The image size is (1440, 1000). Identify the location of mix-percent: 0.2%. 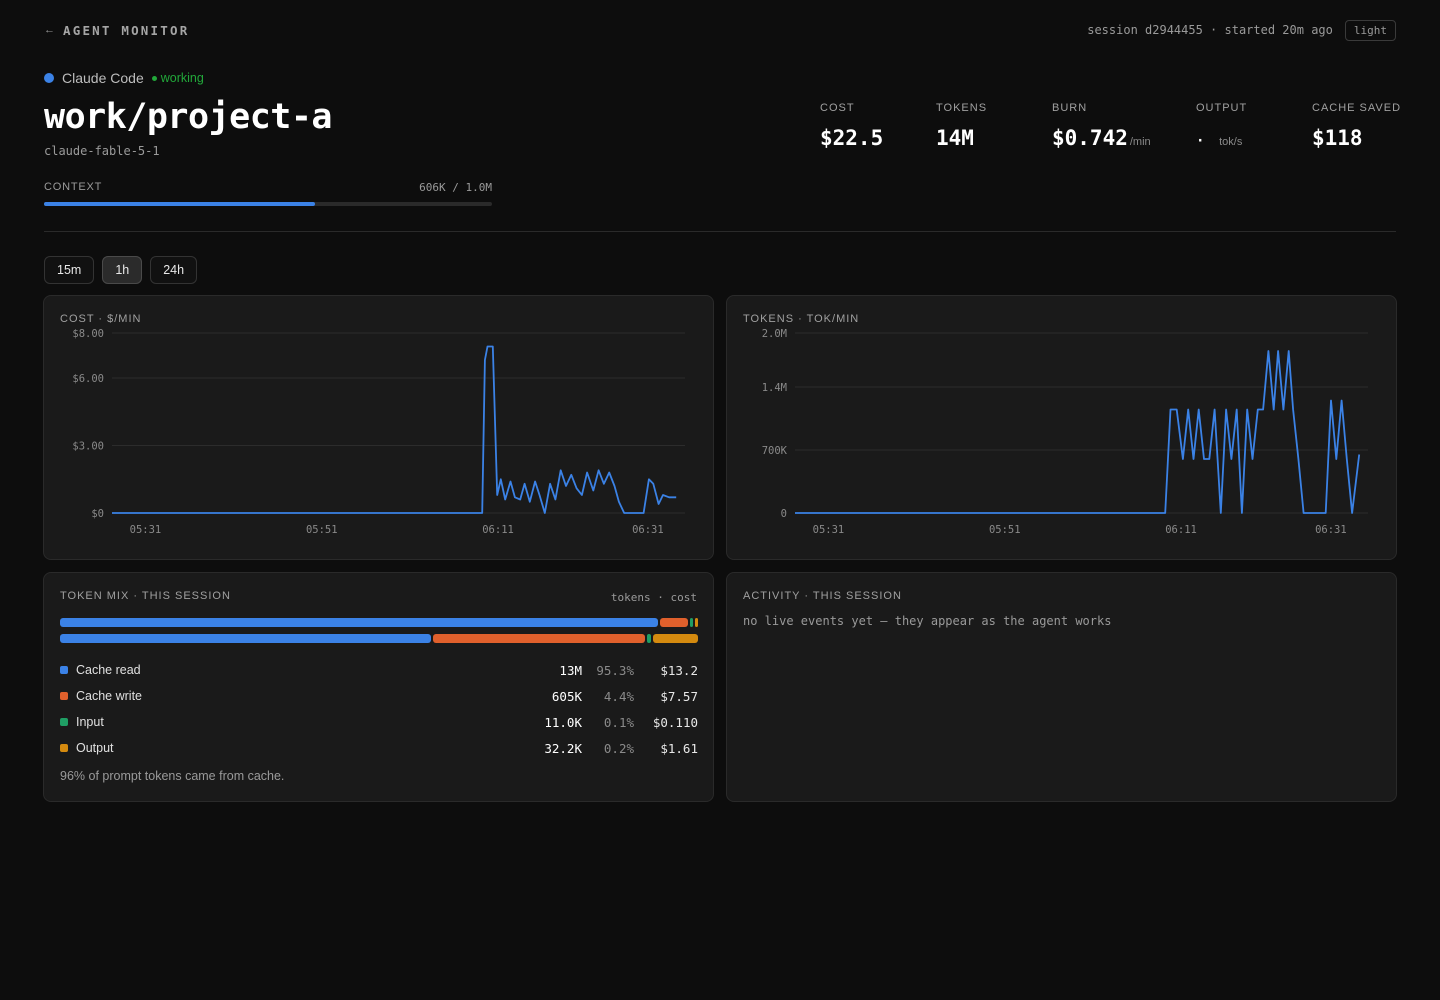
(618, 748).